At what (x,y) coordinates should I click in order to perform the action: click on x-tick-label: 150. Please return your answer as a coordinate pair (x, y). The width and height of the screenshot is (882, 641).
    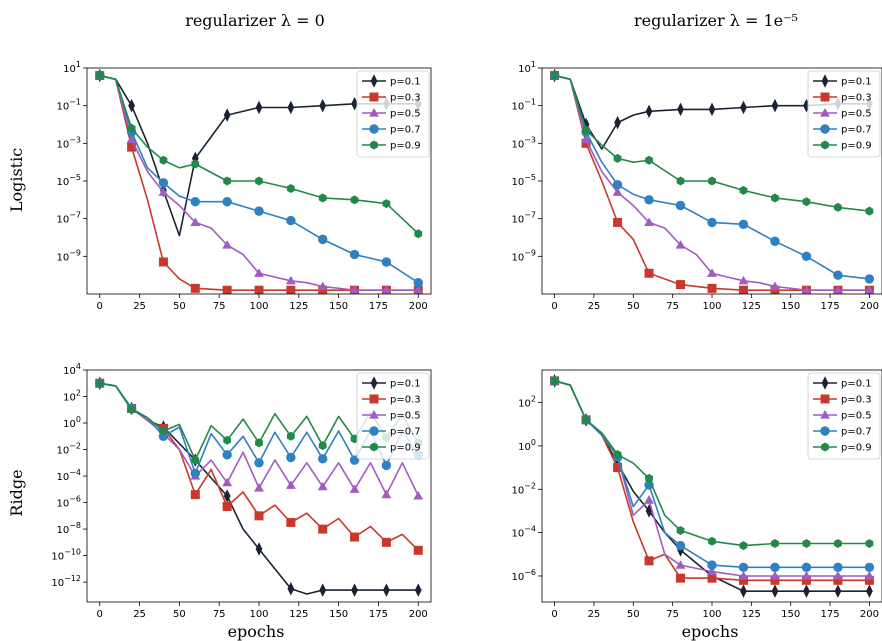
    Looking at the image, I should click on (338, 306).